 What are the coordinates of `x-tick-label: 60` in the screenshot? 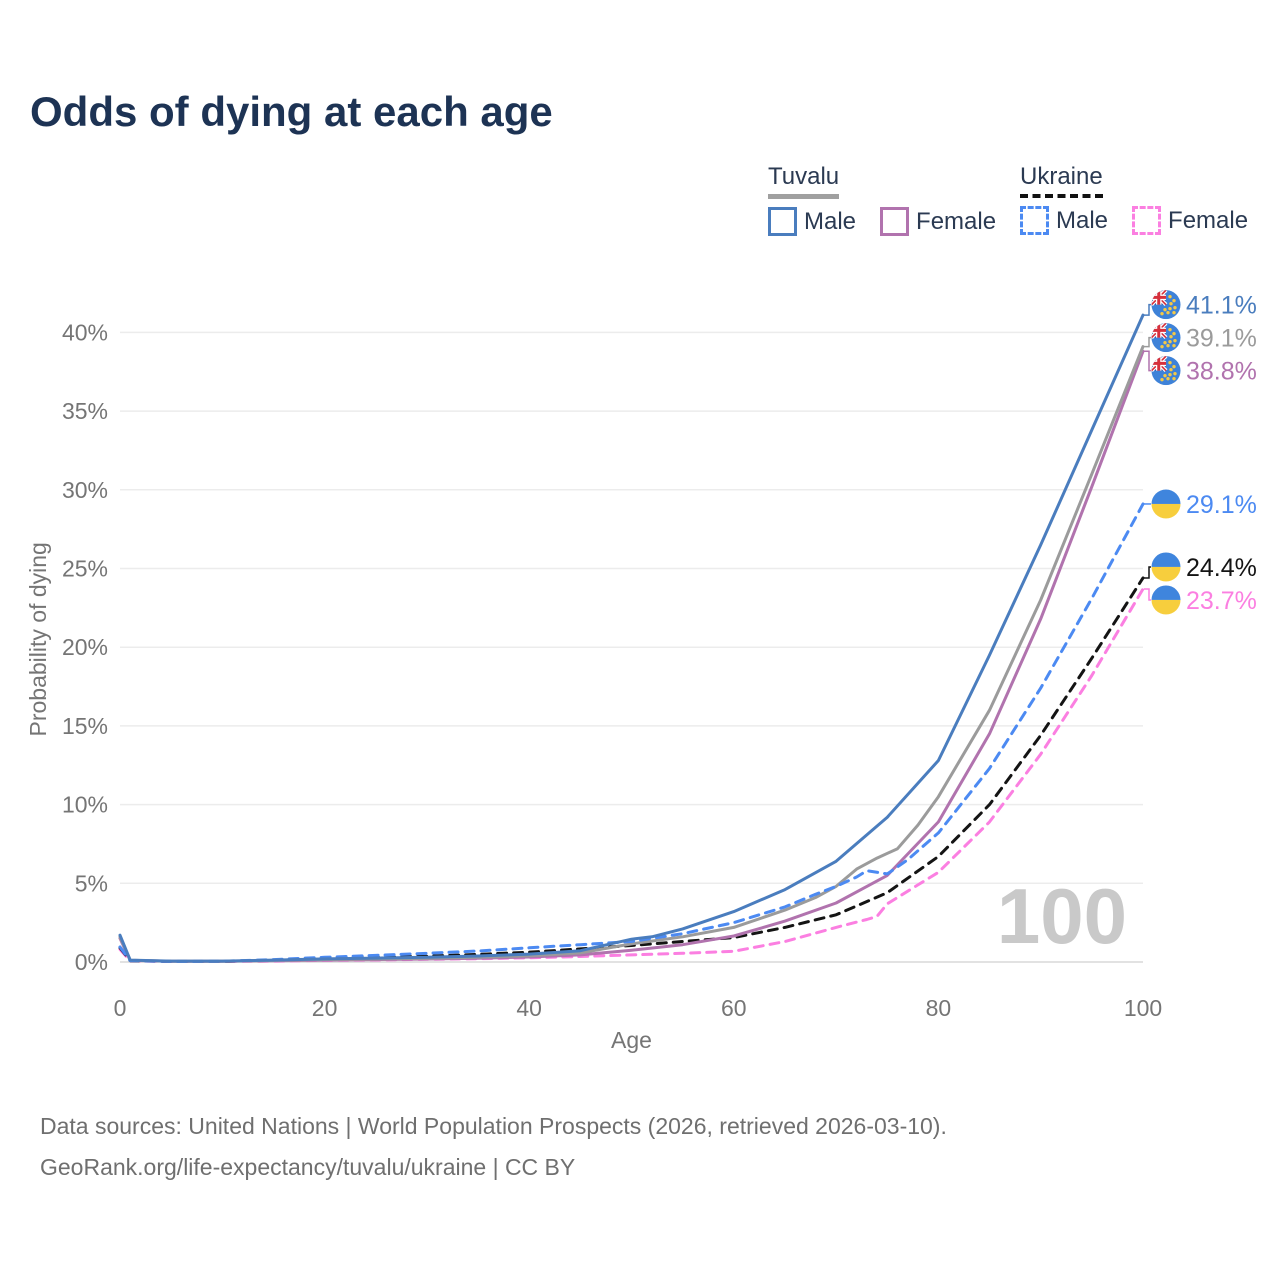 It's located at (734, 1008).